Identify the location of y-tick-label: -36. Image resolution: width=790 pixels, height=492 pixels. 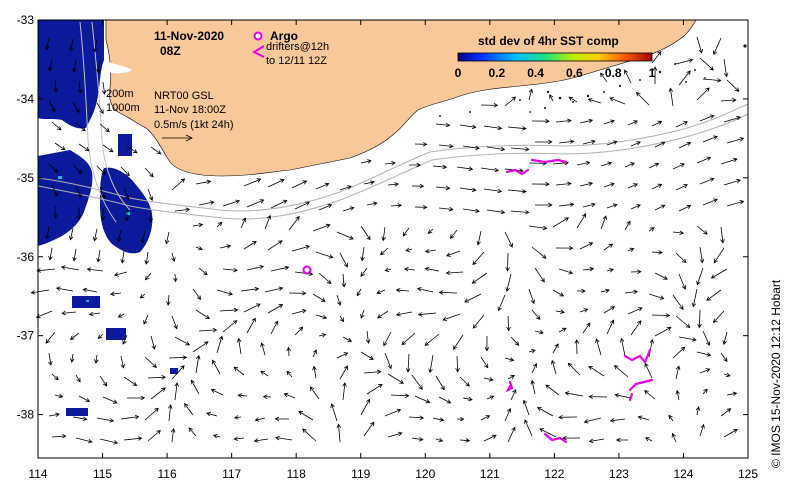
(26, 257).